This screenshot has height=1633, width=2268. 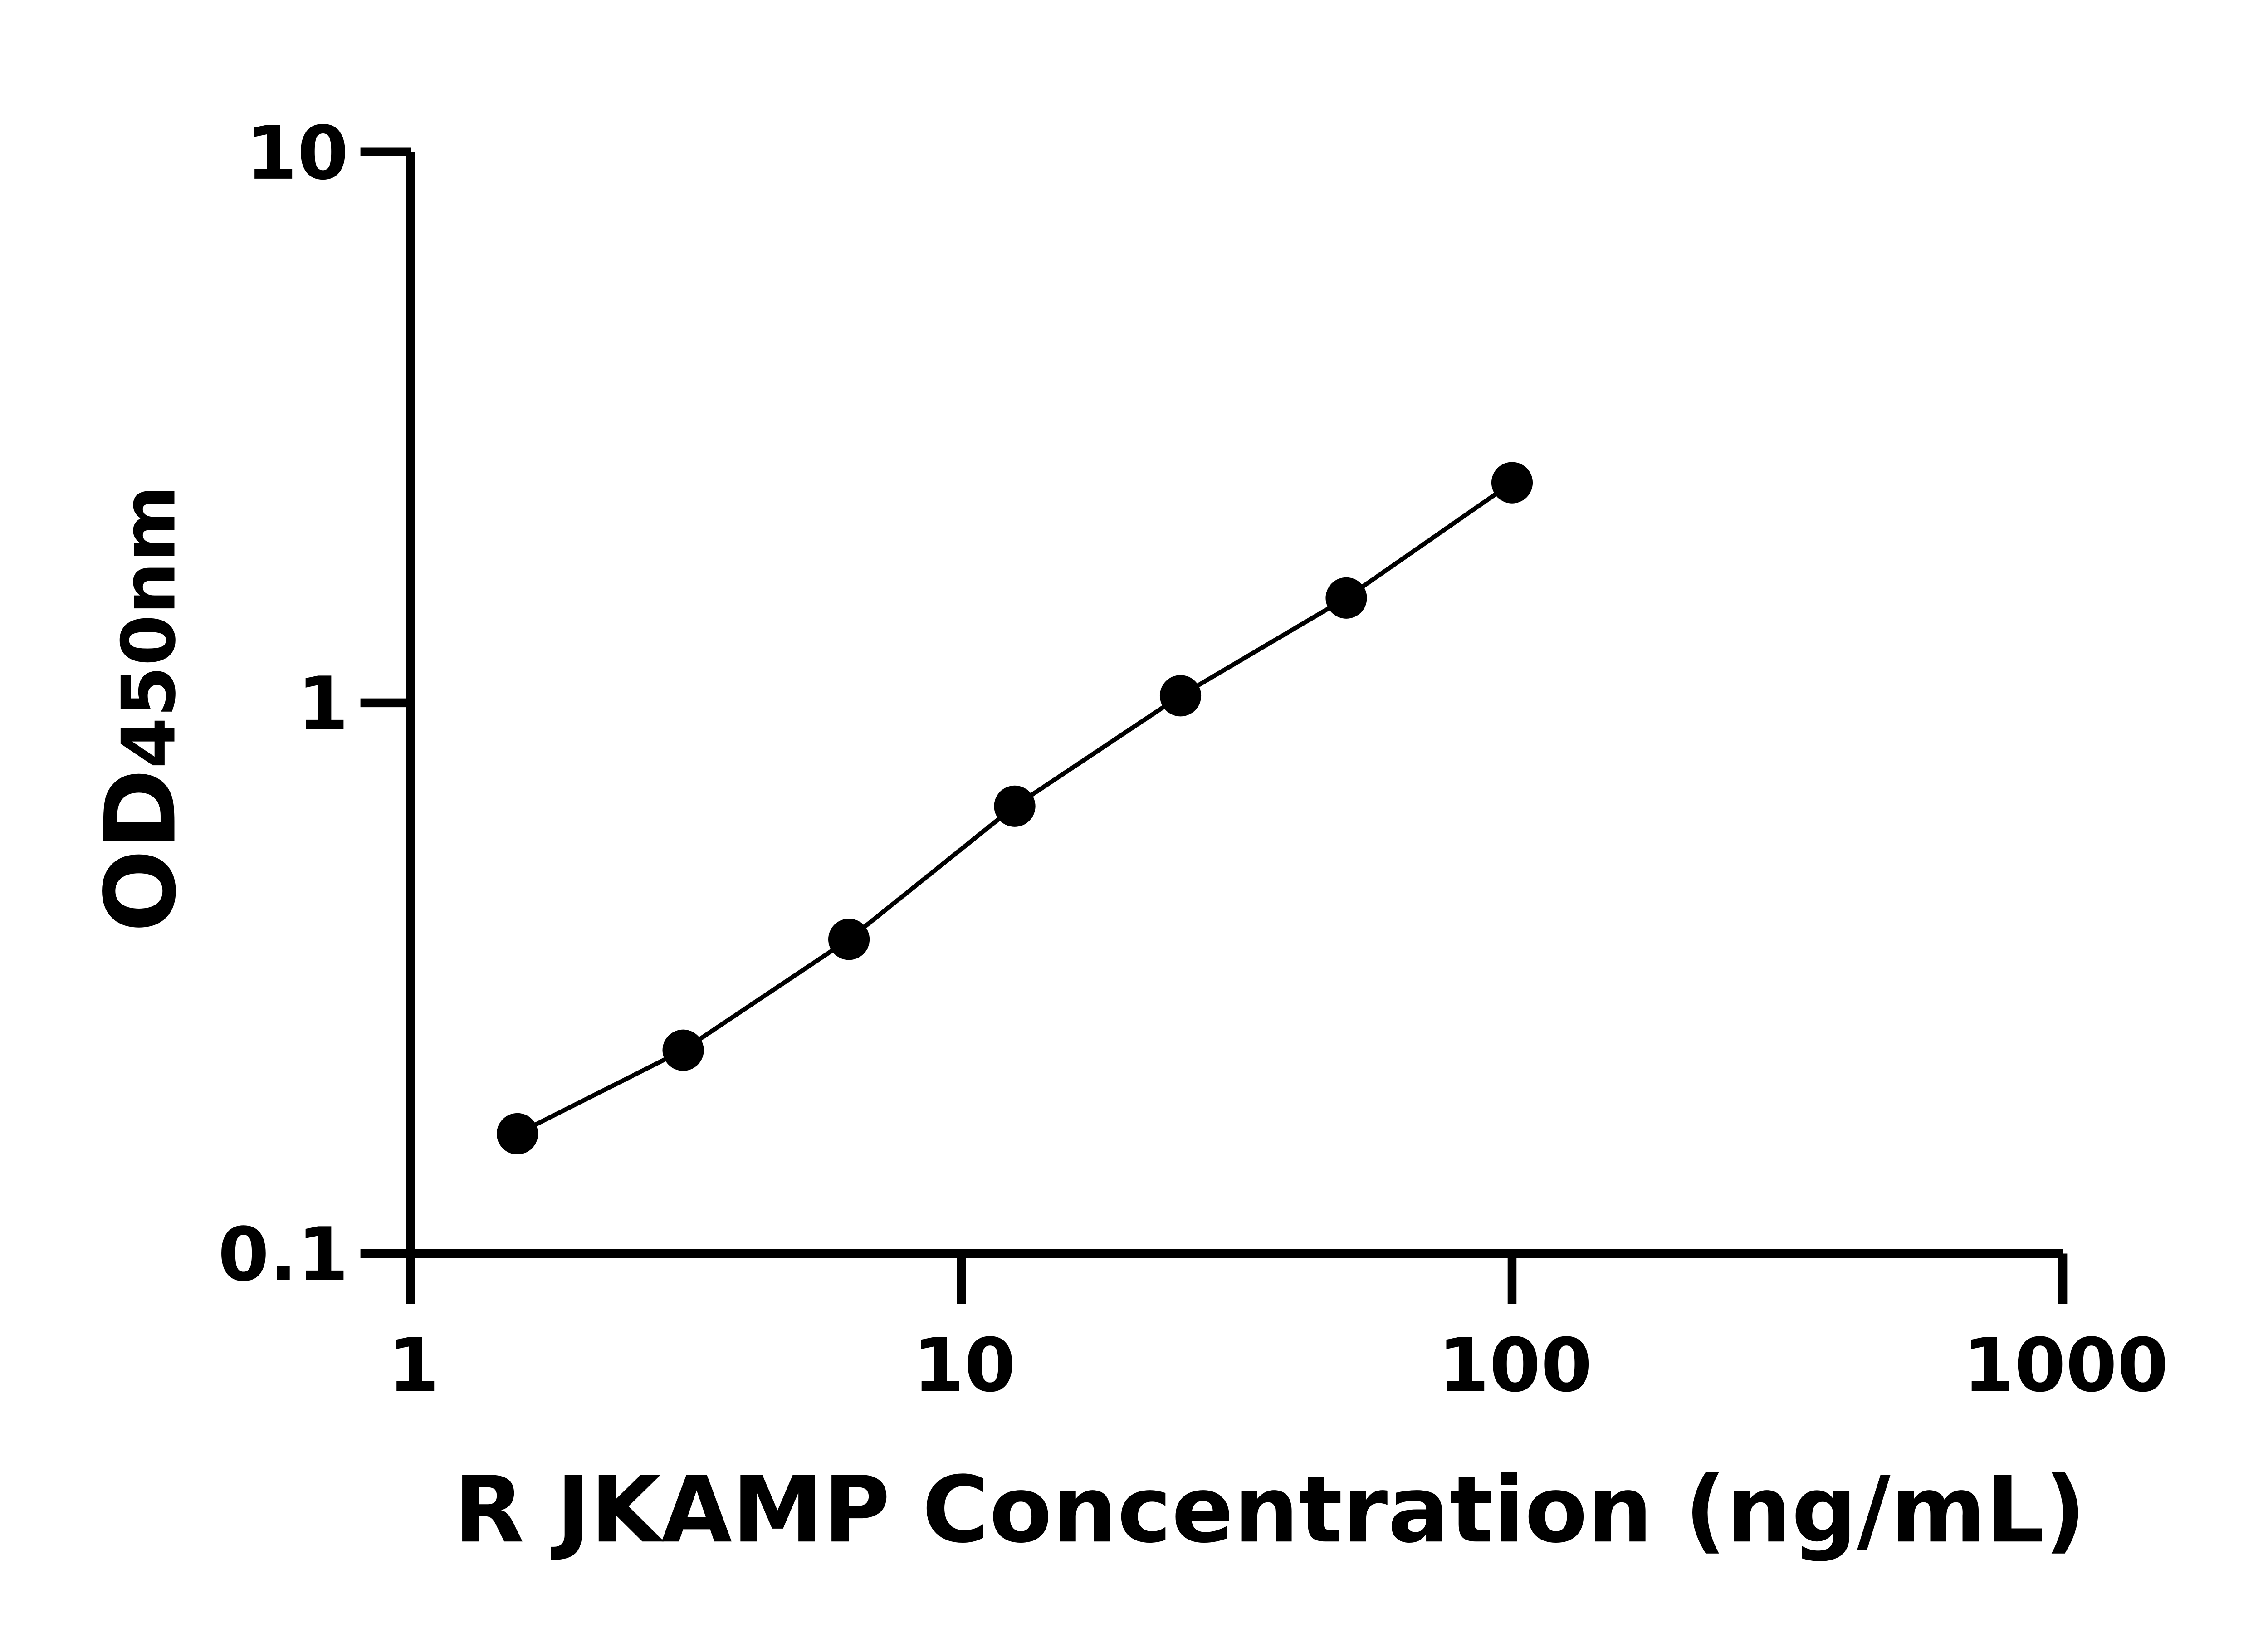 What do you see at coordinates (414, 1365) in the screenshot?
I see `x-tick-label: 1` at bounding box center [414, 1365].